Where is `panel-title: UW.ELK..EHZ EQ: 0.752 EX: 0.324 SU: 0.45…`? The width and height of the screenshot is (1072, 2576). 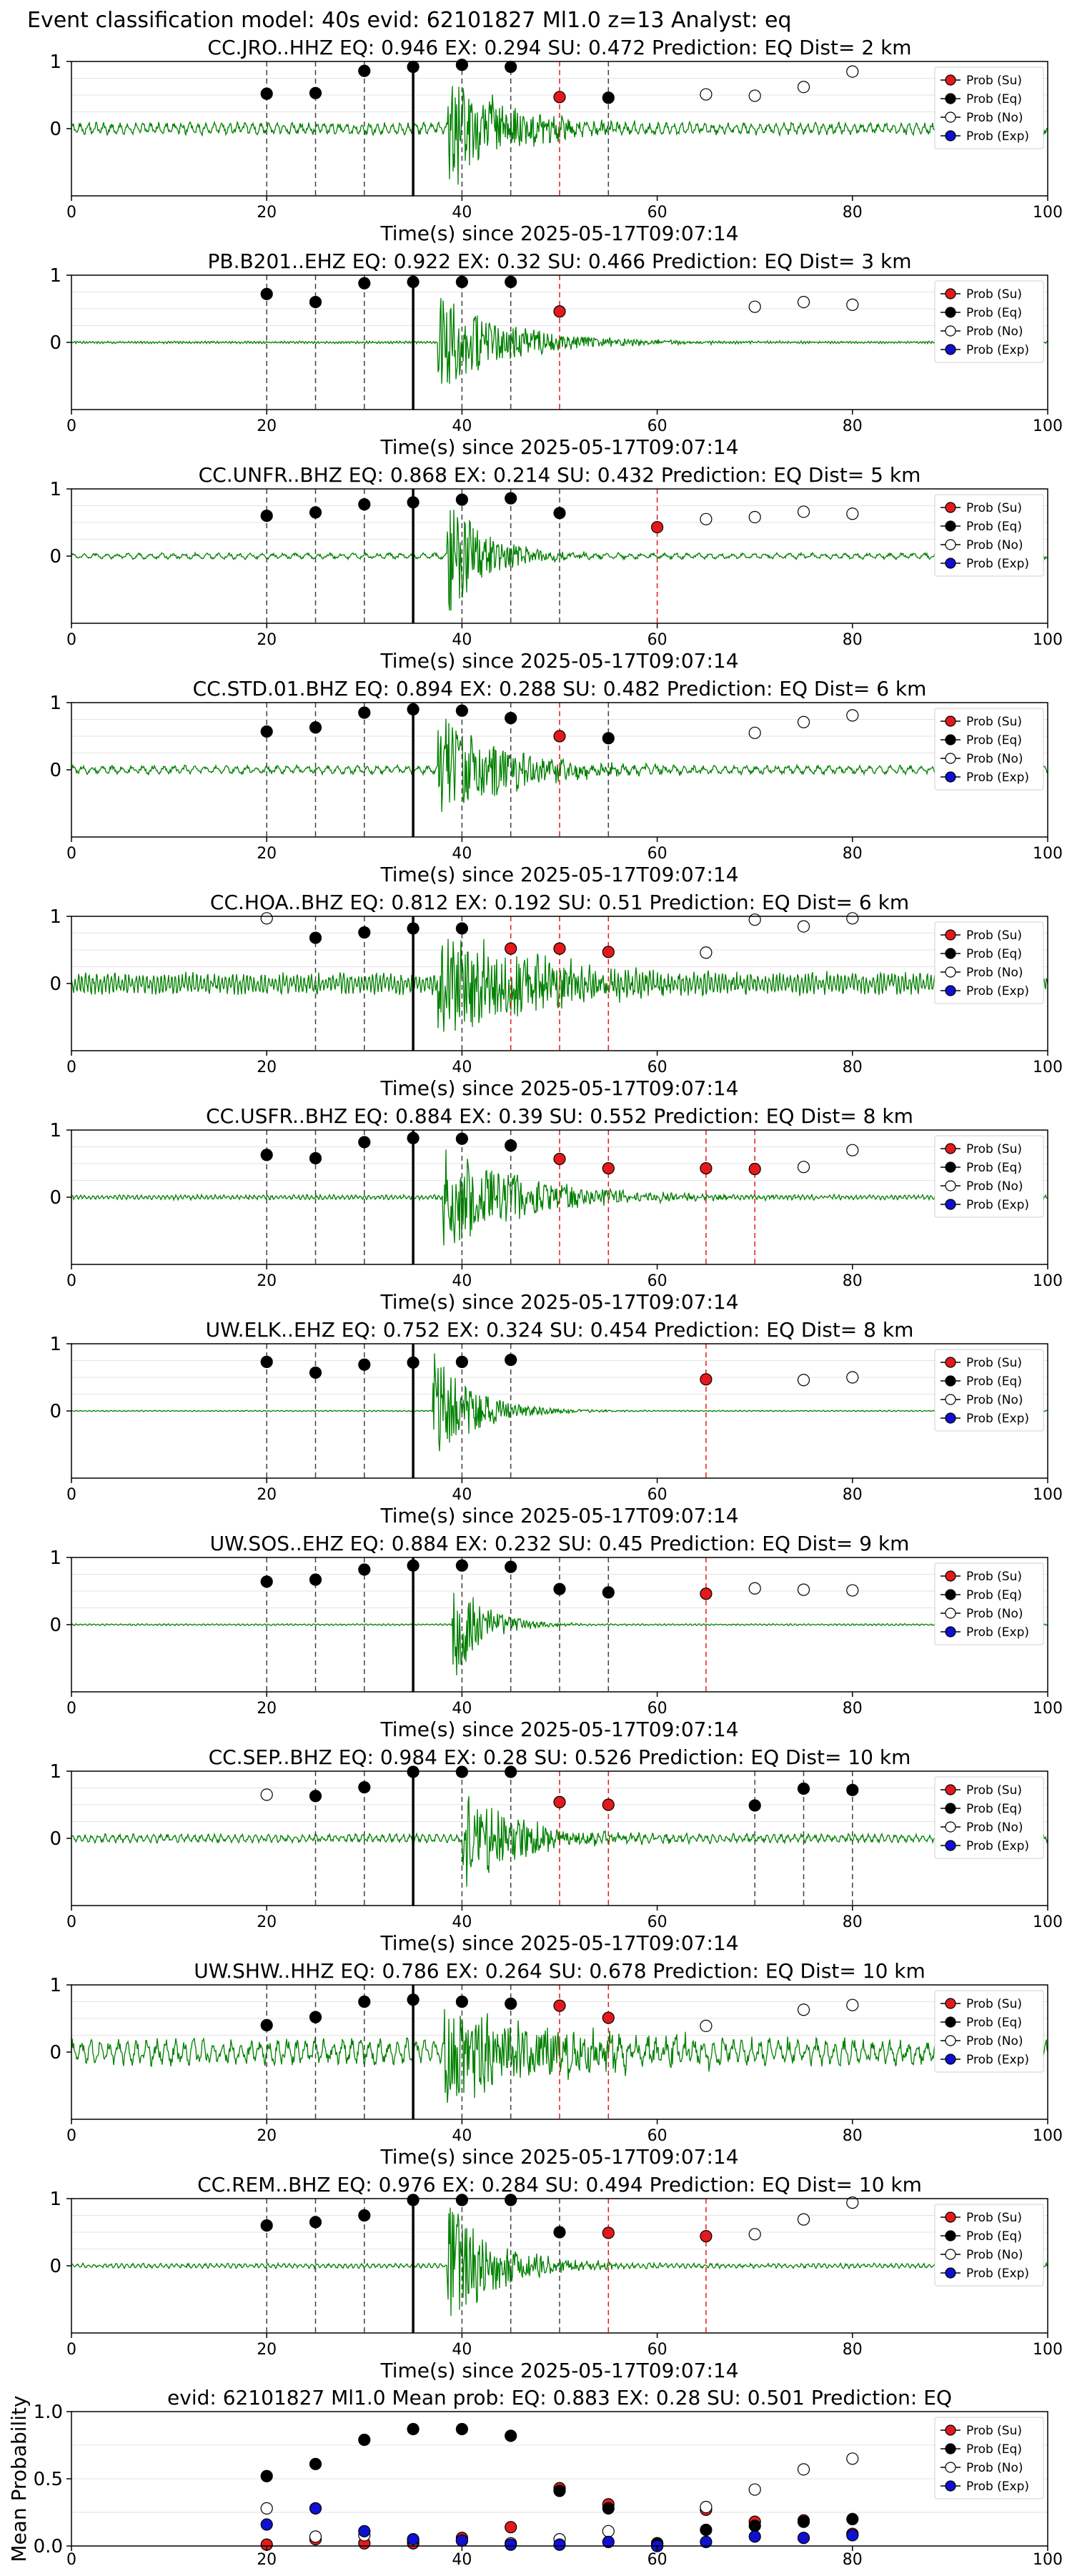 panel-title: UW.ELK..EHZ EQ: 0.752 EX: 0.324 SU: 0.45… is located at coordinates (560, 1330).